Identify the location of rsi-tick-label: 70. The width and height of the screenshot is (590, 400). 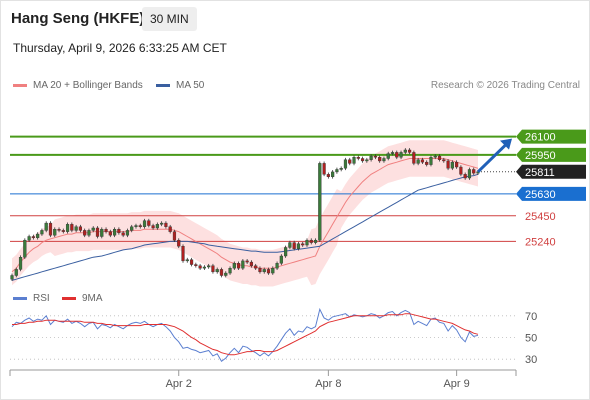
(531, 317).